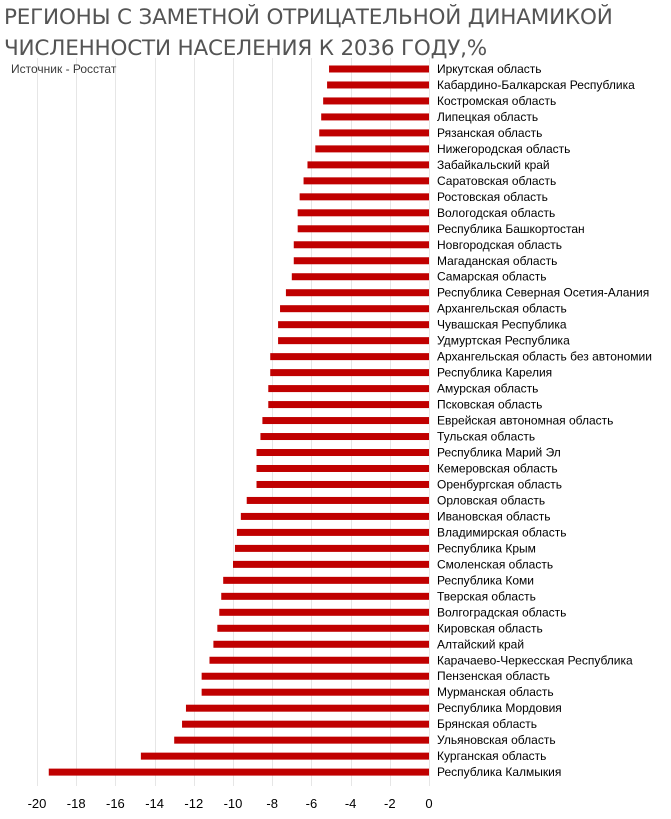 The image size is (671, 819). I want to click on chart-title-line-2: ЧИСЛЕННОСТИ НАСЕЛЕНИЯ К 2036 ГОДУ,%, so click(245, 48).